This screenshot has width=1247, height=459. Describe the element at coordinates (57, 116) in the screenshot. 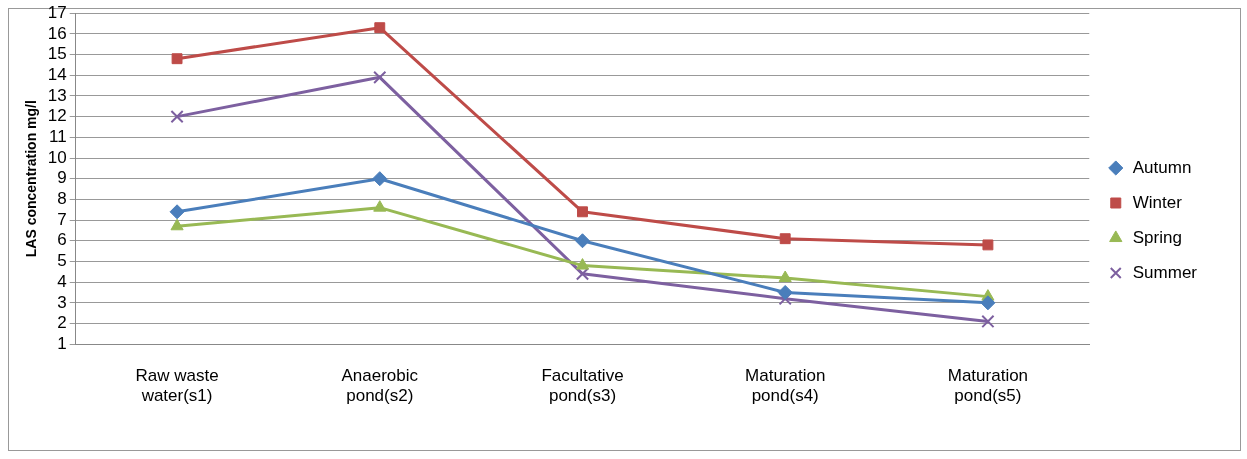

I see `y-tick-label: 12` at that location.